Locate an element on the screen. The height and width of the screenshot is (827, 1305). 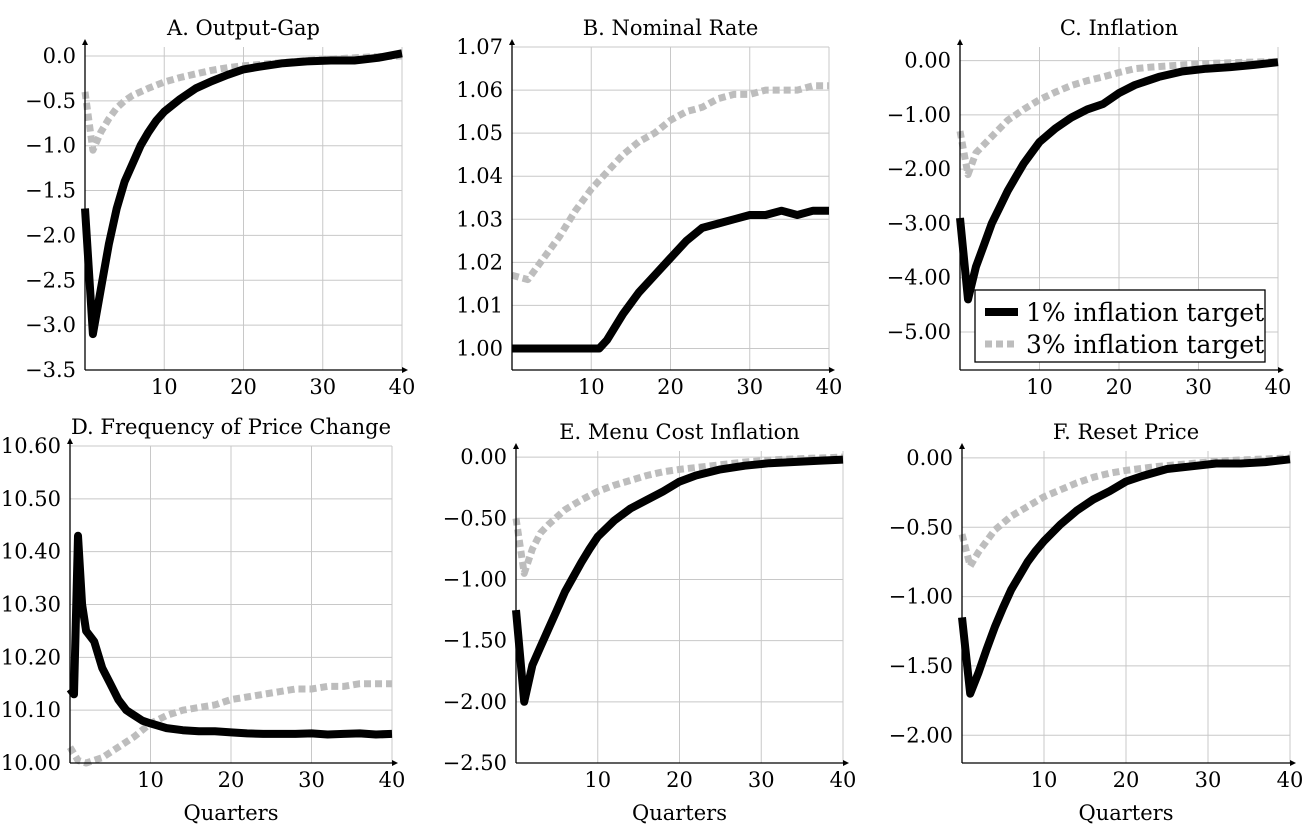
y-tick-label: 1.04 is located at coordinates (479, 176).